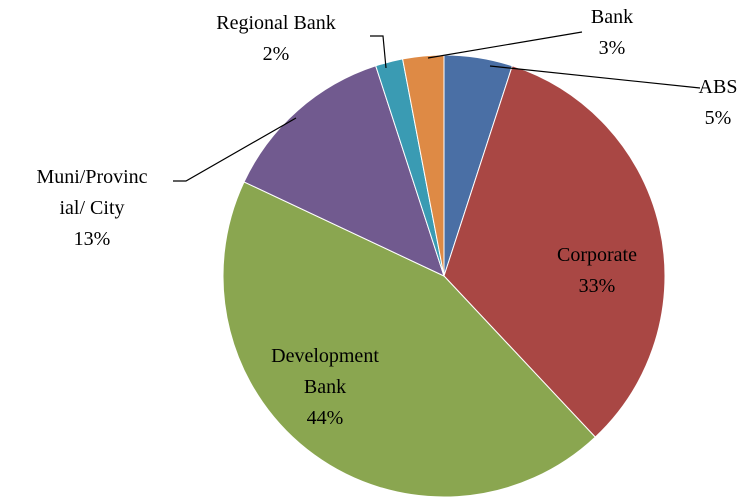 The image size is (750, 497). Describe the element at coordinates (92, 239) in the screenshot. I see `value-label: 13%` at that location.